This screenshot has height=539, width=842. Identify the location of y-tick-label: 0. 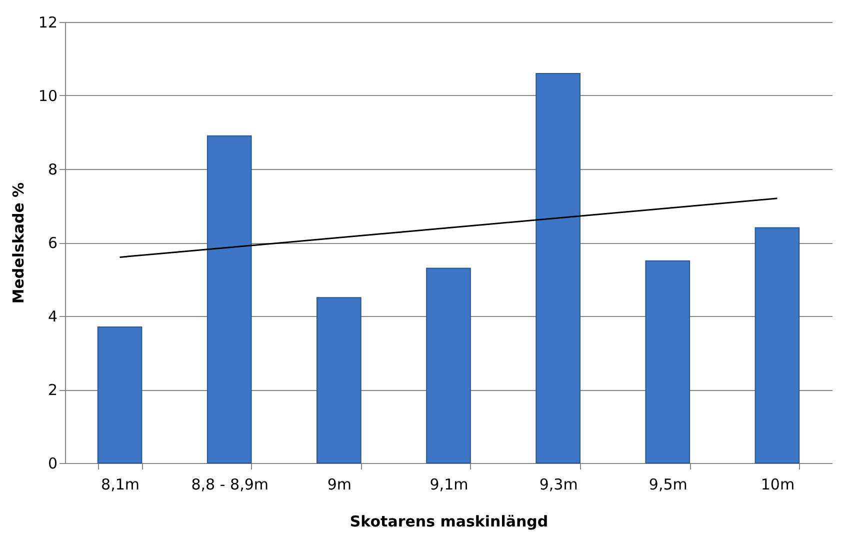
(53, 463).